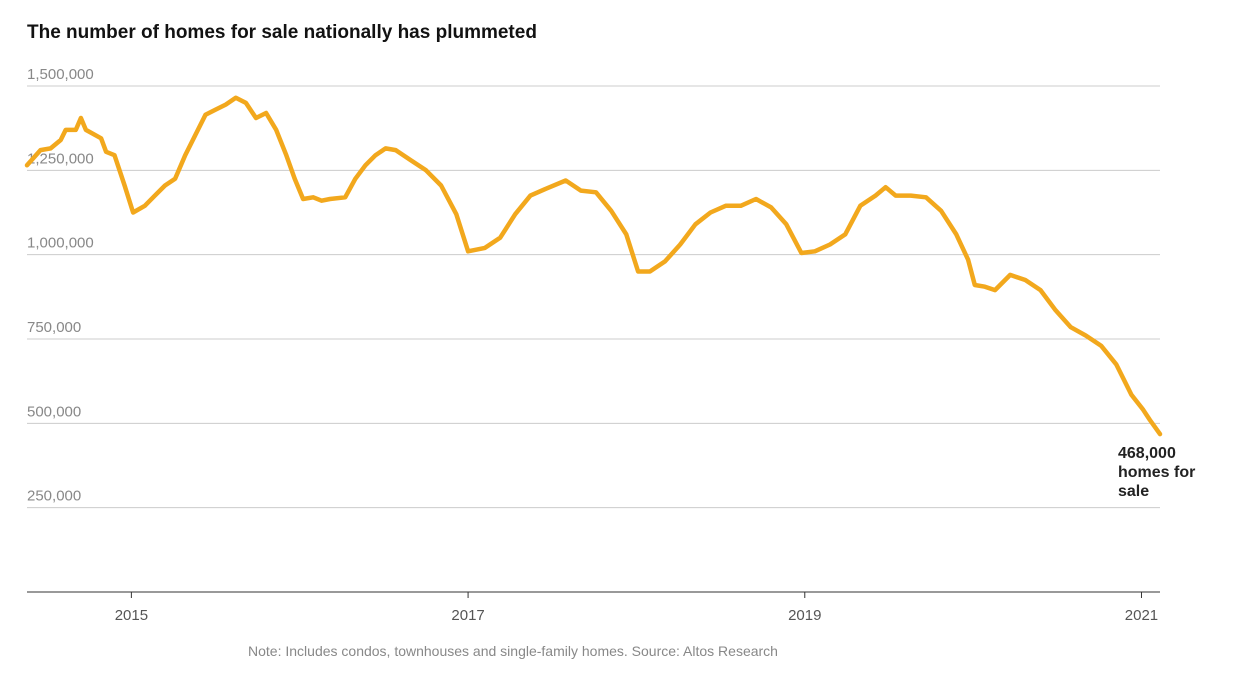 This screenshot has width=1242, height=676. I want to click on x-tick-label: 2019, so click(804, 615).